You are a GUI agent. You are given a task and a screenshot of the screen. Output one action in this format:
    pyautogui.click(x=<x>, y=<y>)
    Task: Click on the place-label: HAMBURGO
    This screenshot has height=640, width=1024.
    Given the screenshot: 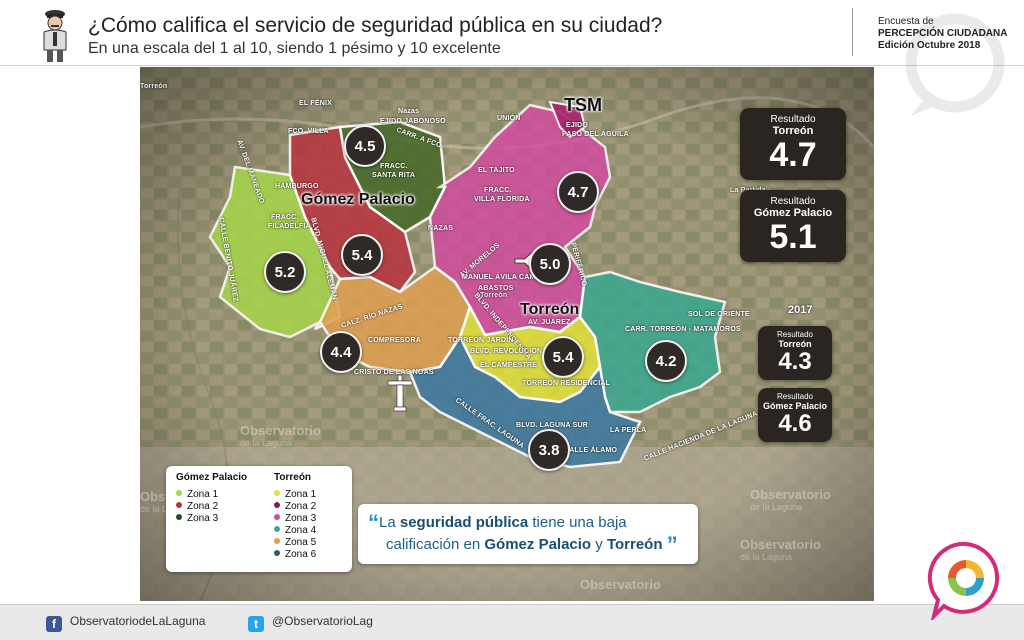 What is the action you would take?
    pyautogui.click(x=297, y=186)
    